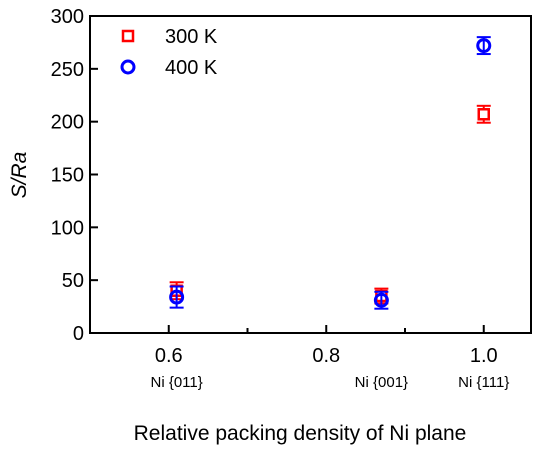 This screenshot has height=457, width=550. What do you see at coordinates (169, 356) in the screenshot?
I see `x-tick-label: 0.6` at bounding box center [169, 356].